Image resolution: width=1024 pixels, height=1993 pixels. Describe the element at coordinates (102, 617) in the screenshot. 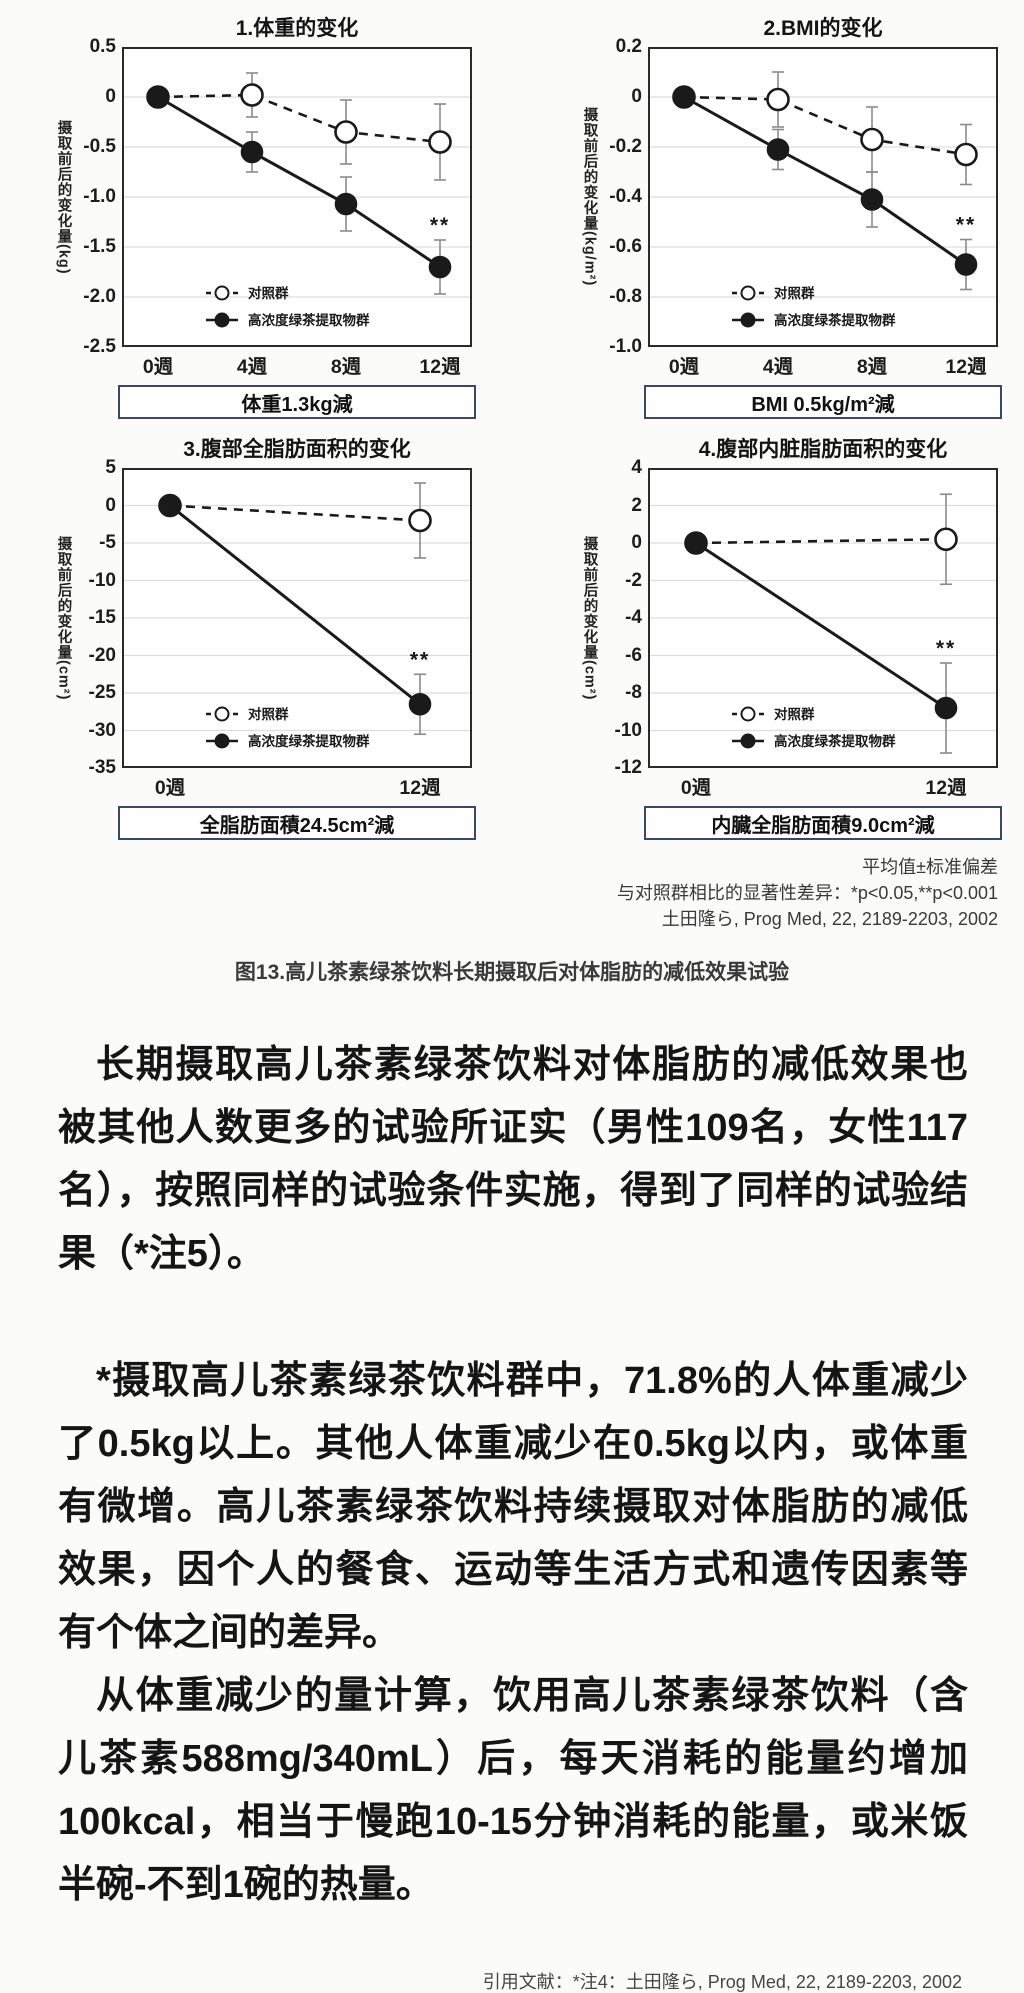

I see `y-tick-label: -15` at that location.